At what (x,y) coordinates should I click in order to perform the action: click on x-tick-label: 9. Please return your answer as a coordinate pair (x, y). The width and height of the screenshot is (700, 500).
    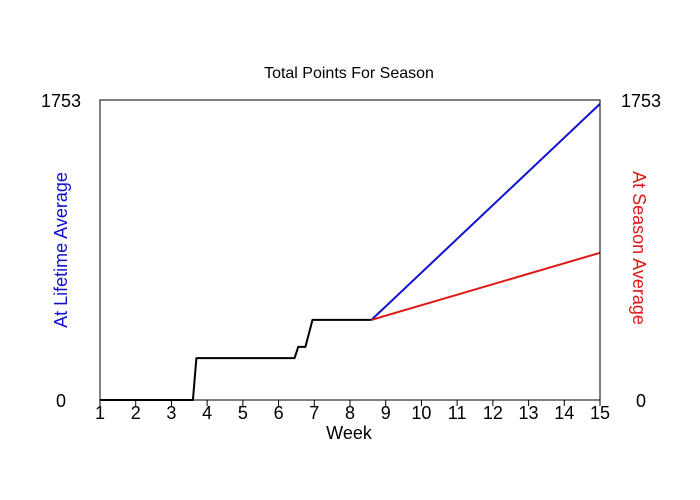
    Looking at the image, I should click on (386, 413).